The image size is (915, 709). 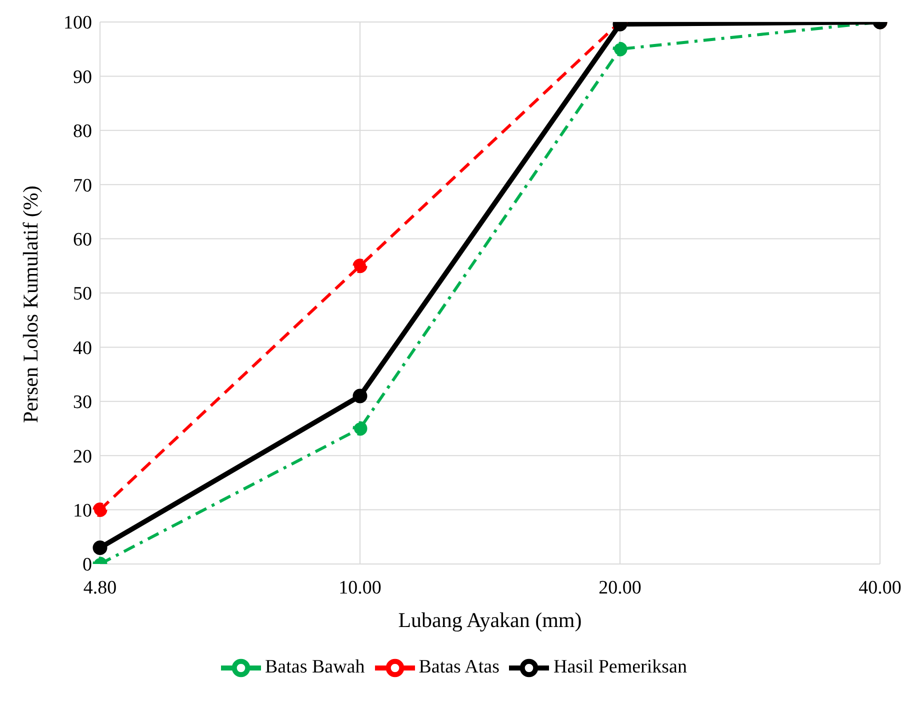 What do you see at coordinates (82, 240) in the screenshot?
I see `y-tick-label: 60` at bounding box center [82, 240].